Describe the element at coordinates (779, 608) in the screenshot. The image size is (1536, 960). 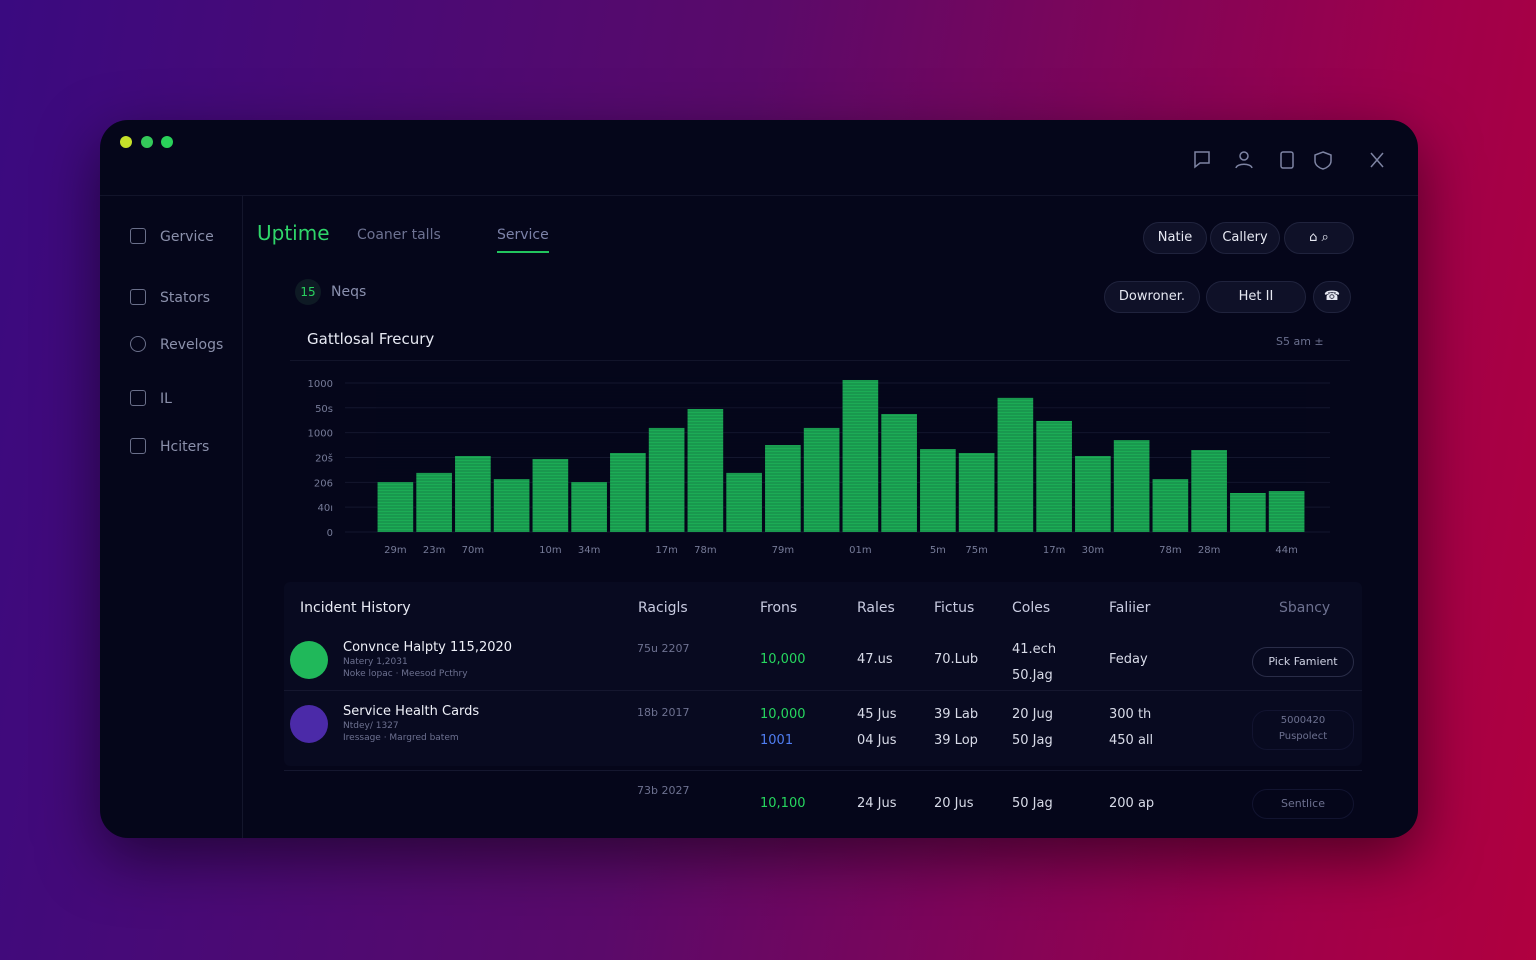
I see `table-header: Frons` at that location.